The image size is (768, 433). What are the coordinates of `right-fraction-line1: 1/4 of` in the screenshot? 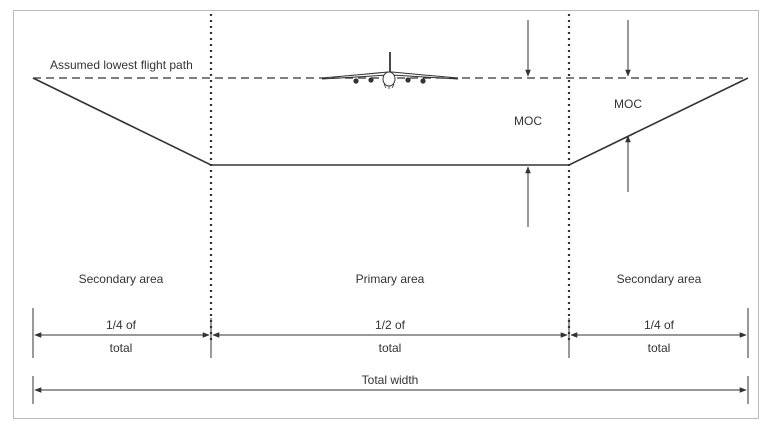 It's located at (659, 325).